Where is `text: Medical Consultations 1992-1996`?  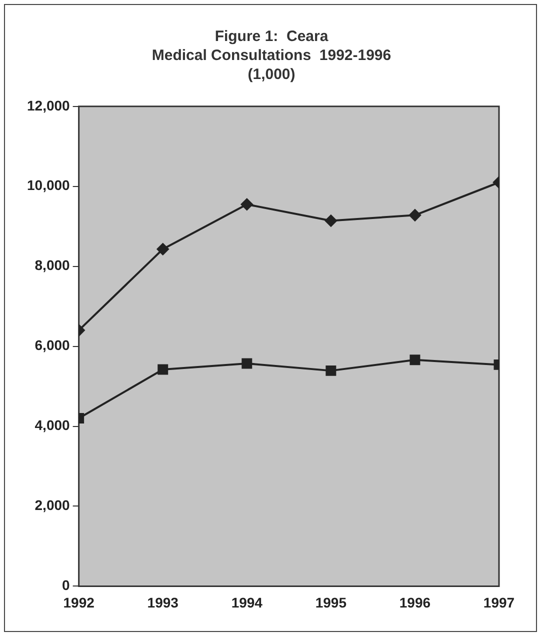 text: Medical Consultations 1992-1996 is located at coordinates (272, 55).